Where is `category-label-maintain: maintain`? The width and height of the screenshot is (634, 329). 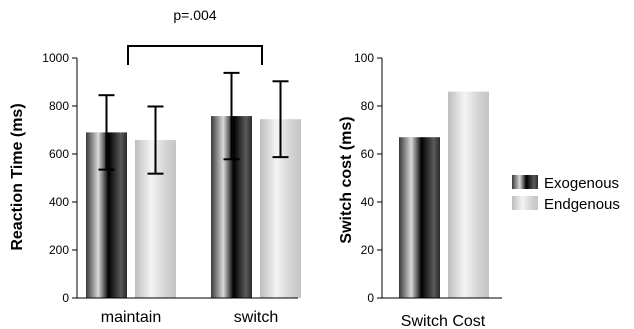
category-label-maintain: maintain is located at coordinates (131, 317).